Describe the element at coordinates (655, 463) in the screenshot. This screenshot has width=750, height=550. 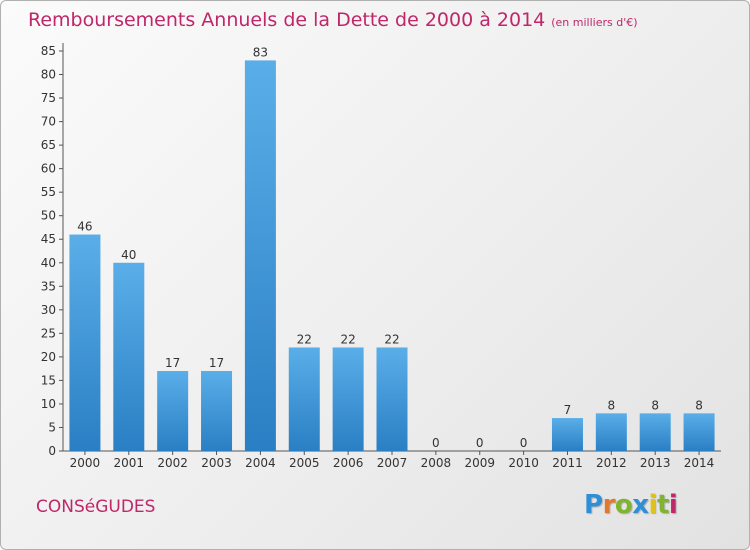
I see `x-tick-label: 2013` at that location.